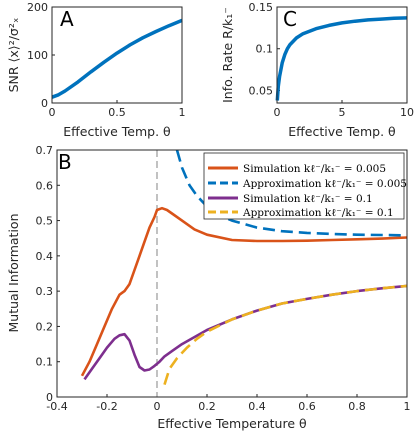 The image size is (415, 434). Describe the element at coordinates (257, 406) in the screenshot. I see `x-tick-label: 0.4` at that location.